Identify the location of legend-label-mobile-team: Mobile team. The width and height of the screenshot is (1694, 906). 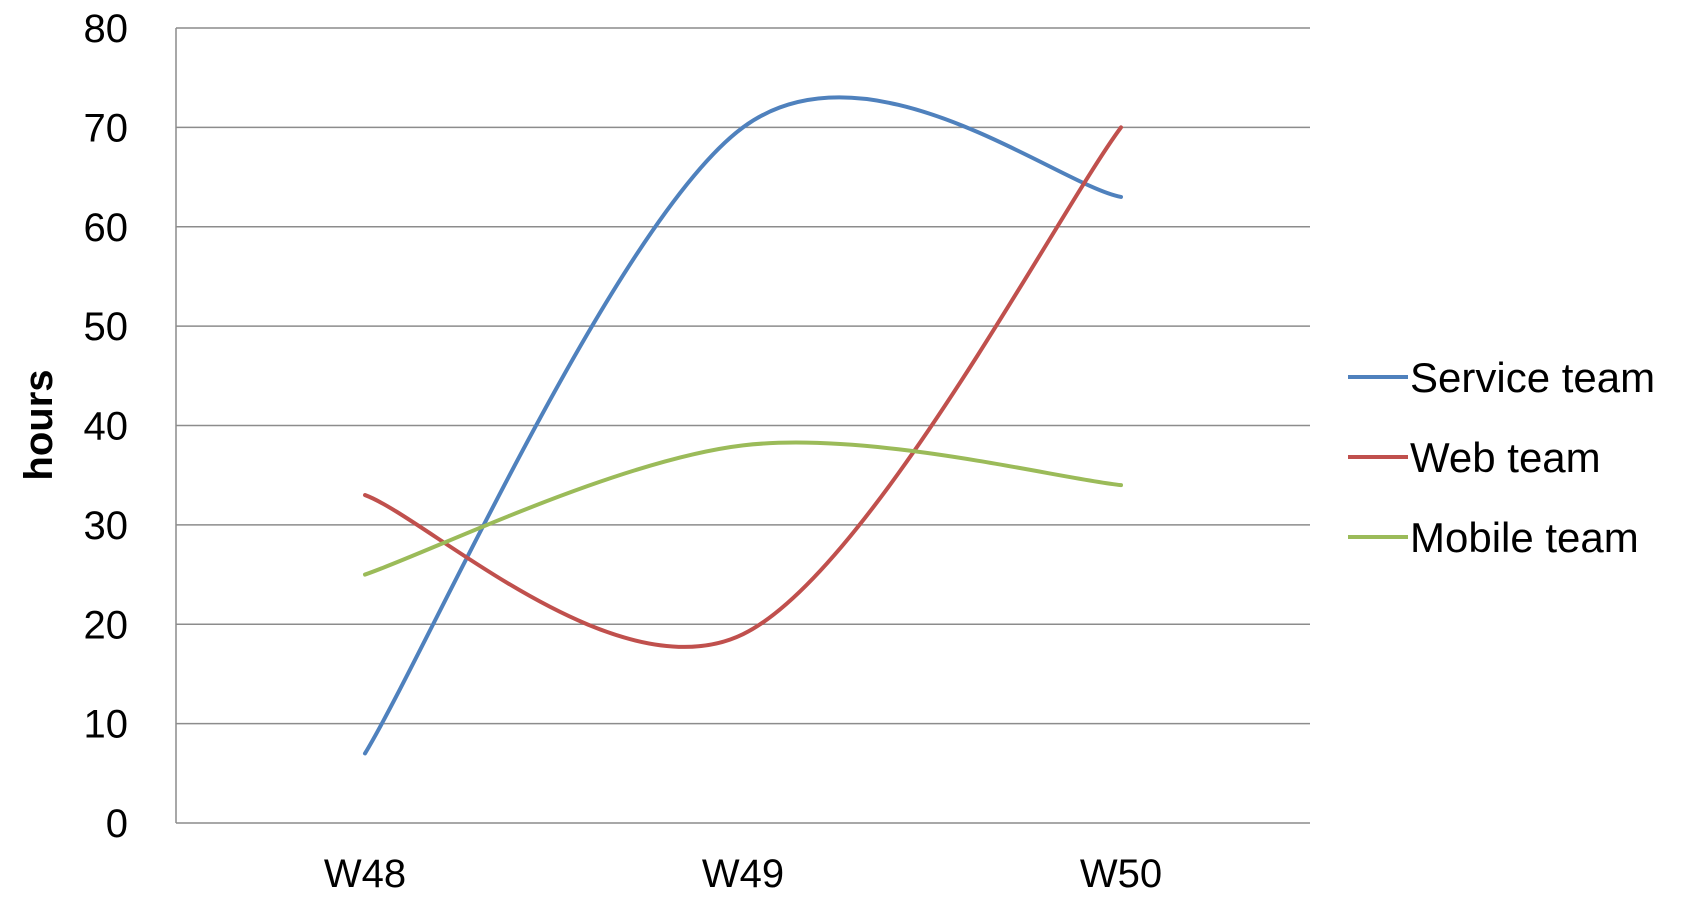
(1524, 537).